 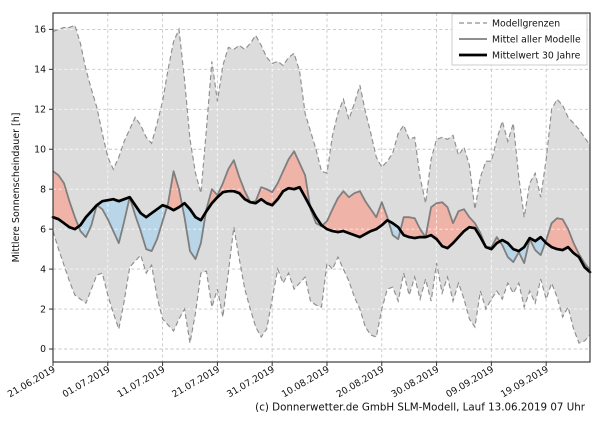 What do you see at coordinates (40, 149) in the screenshot?
I see `y-tick-label: 10` at bounding box center [40, 149].